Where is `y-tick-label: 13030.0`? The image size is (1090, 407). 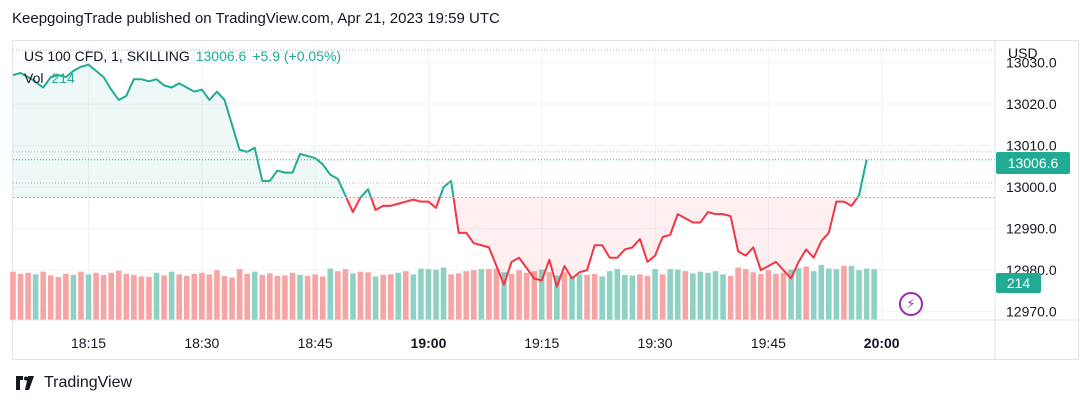
y-tick-label: 13030.0 is located at coordinates (1031, 63).